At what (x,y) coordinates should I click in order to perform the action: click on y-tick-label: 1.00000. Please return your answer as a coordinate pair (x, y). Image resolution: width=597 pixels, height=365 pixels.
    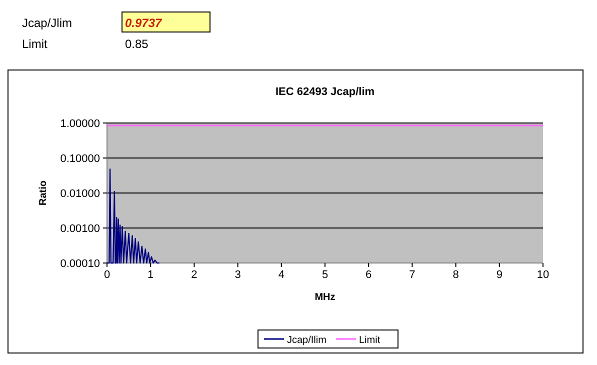
    Looking at the image, I should click on (80, 124).